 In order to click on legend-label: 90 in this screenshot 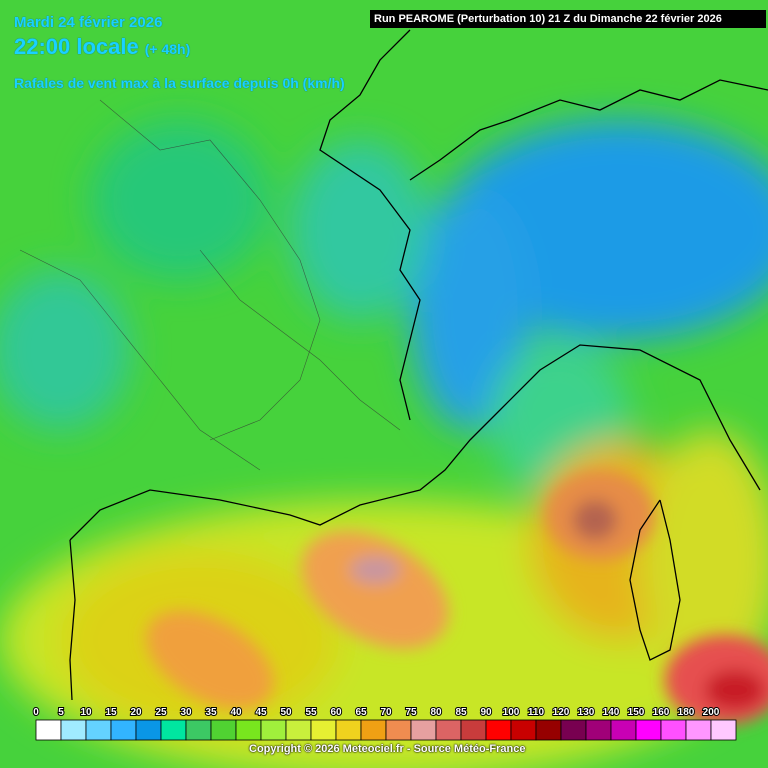, I will do `click(486, 712)`.